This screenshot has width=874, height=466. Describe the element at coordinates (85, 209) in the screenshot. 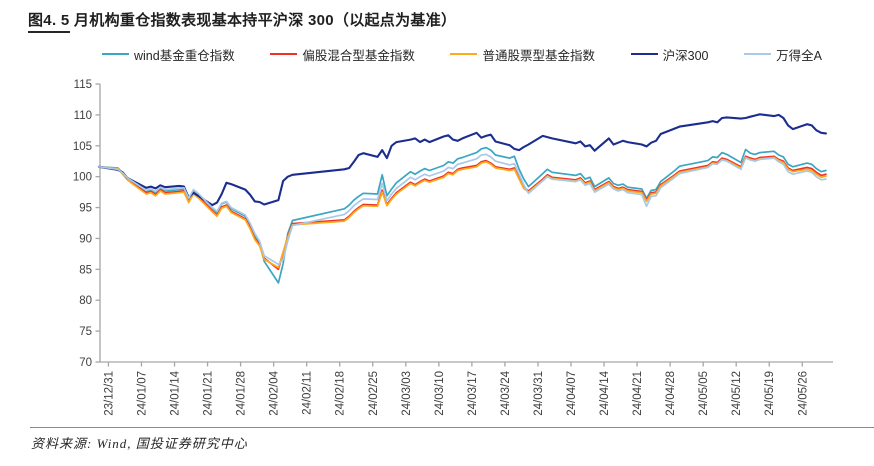

I see `y-tick-label: 95` at that location.